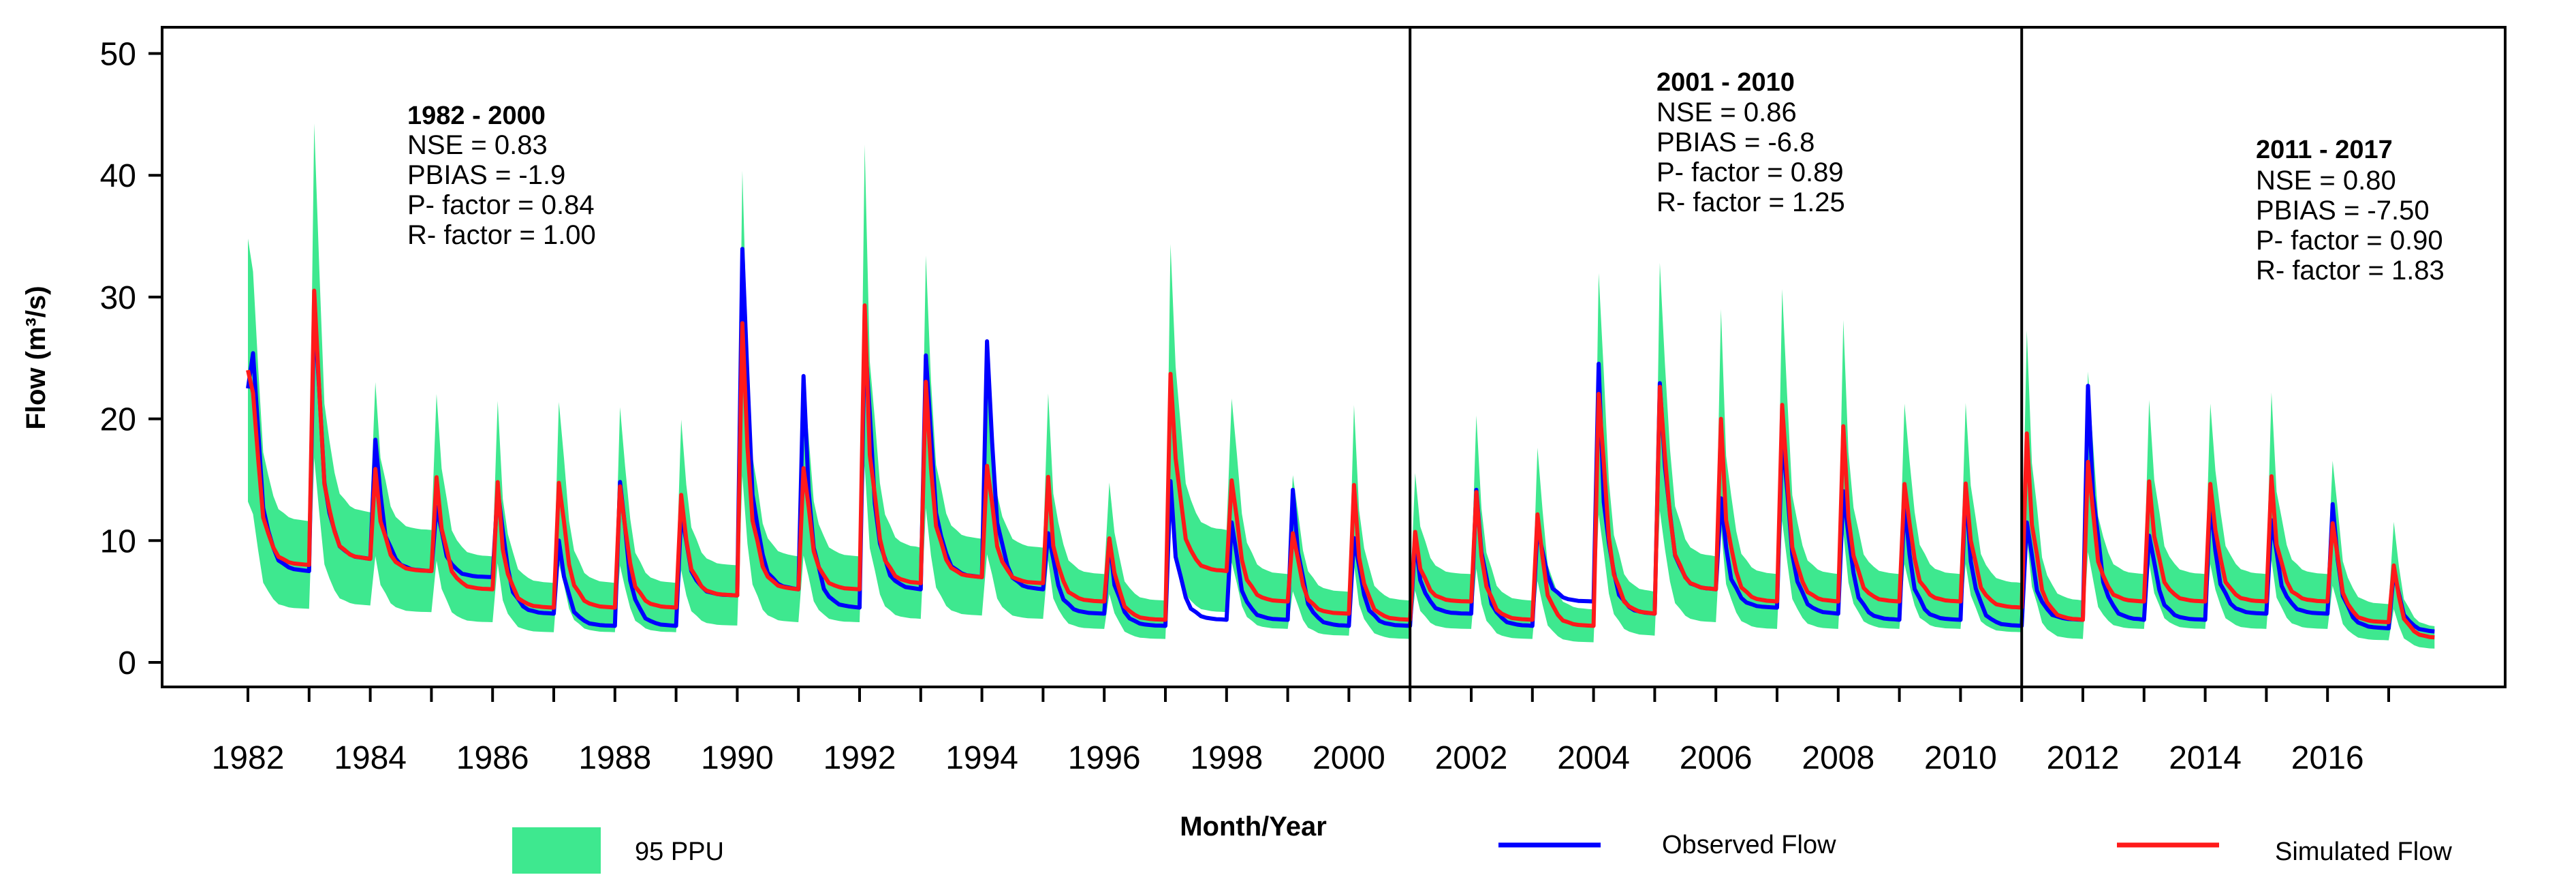 The height and width of the screenshot is (890, 2576). I want to click on x-tick-label: 2010, so click(1960, 758).